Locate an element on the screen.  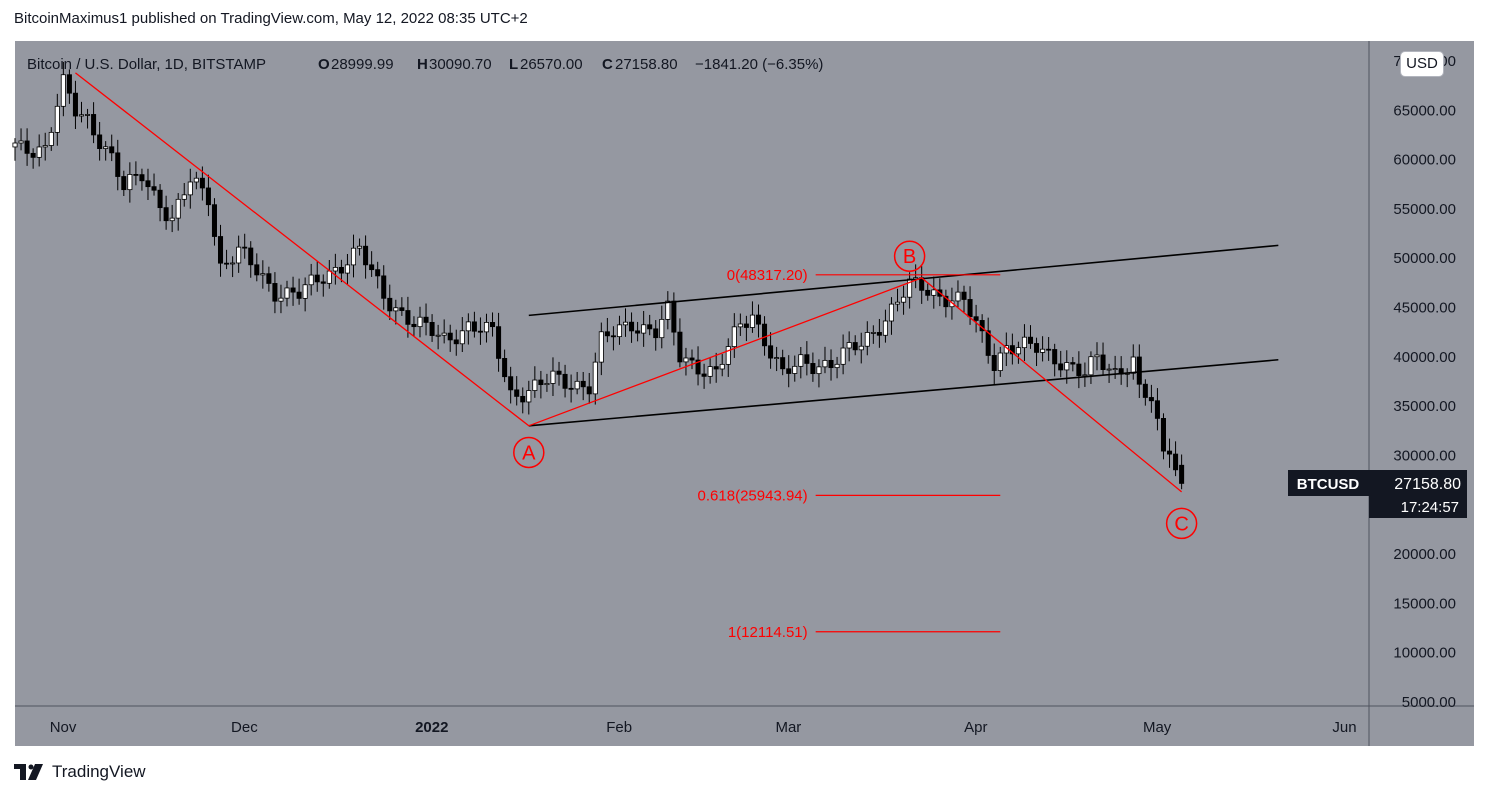
wave-label-b: B is located at coordinates (909, 256).